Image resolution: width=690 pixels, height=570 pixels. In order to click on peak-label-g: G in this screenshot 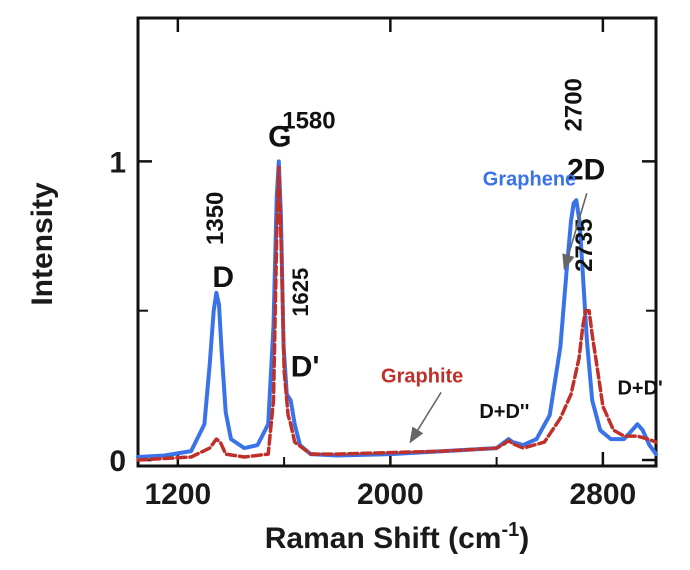, I will do `click(279, 136)`.